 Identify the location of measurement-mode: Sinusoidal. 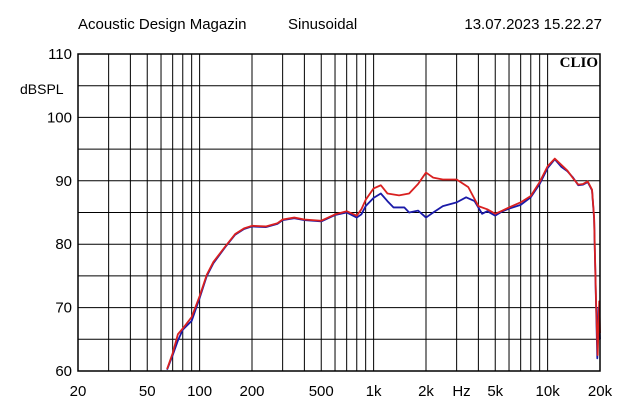
(323, 24).